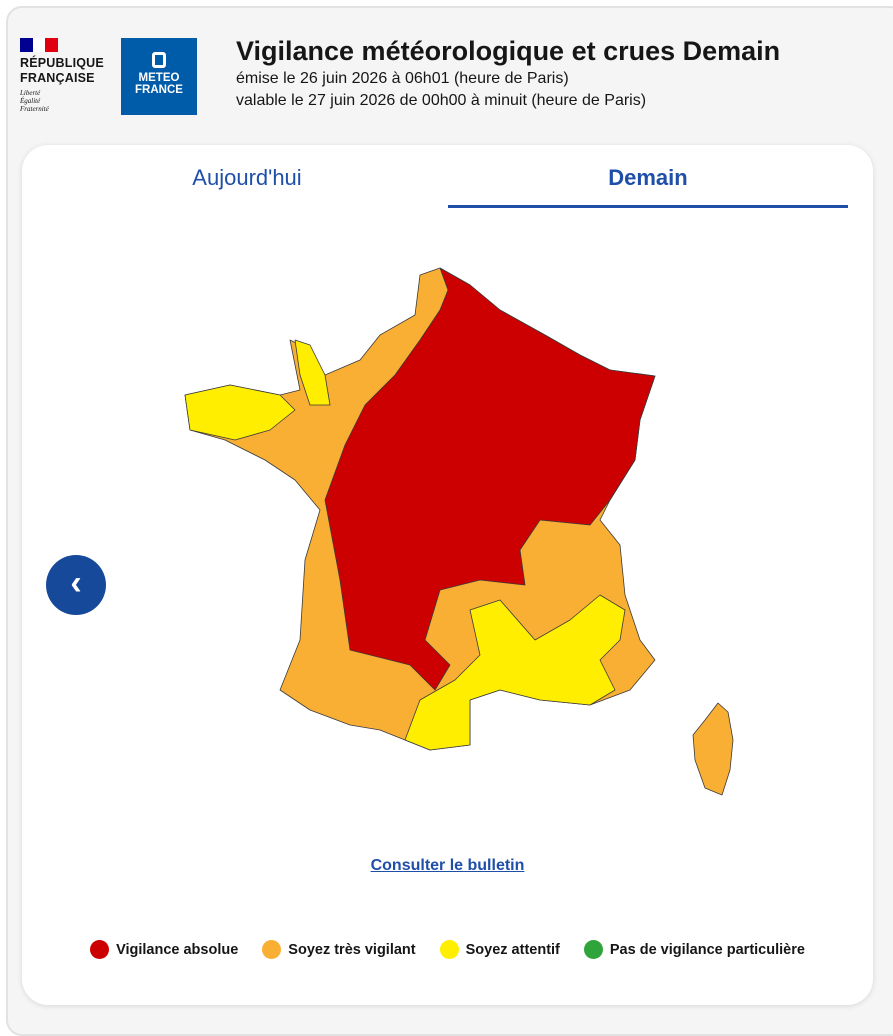  Describe the element at coordinates (247, 177) in the screenshot. I see `tab: Aujourd'hui` at that location.